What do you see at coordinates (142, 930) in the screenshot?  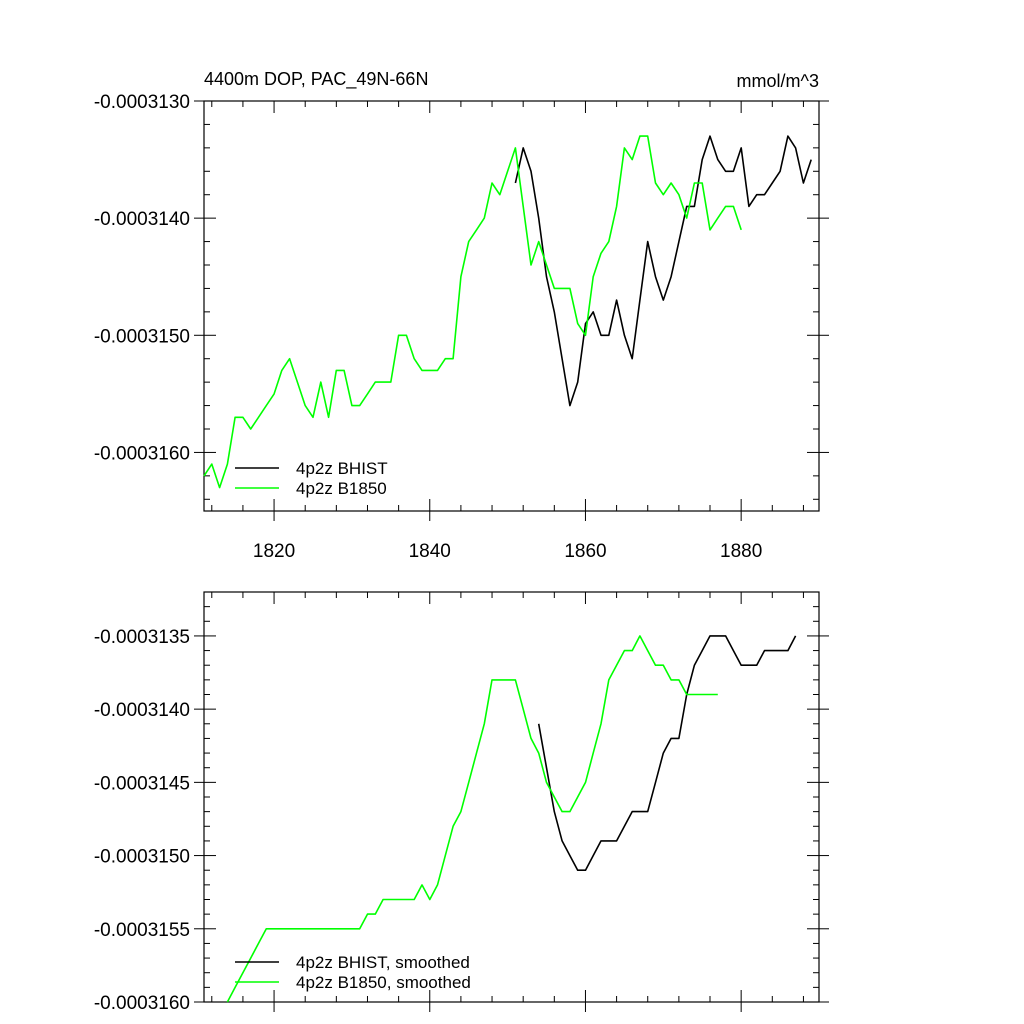 I see `y-tick-label: -0.0003155` at bounding box center [142, 930].